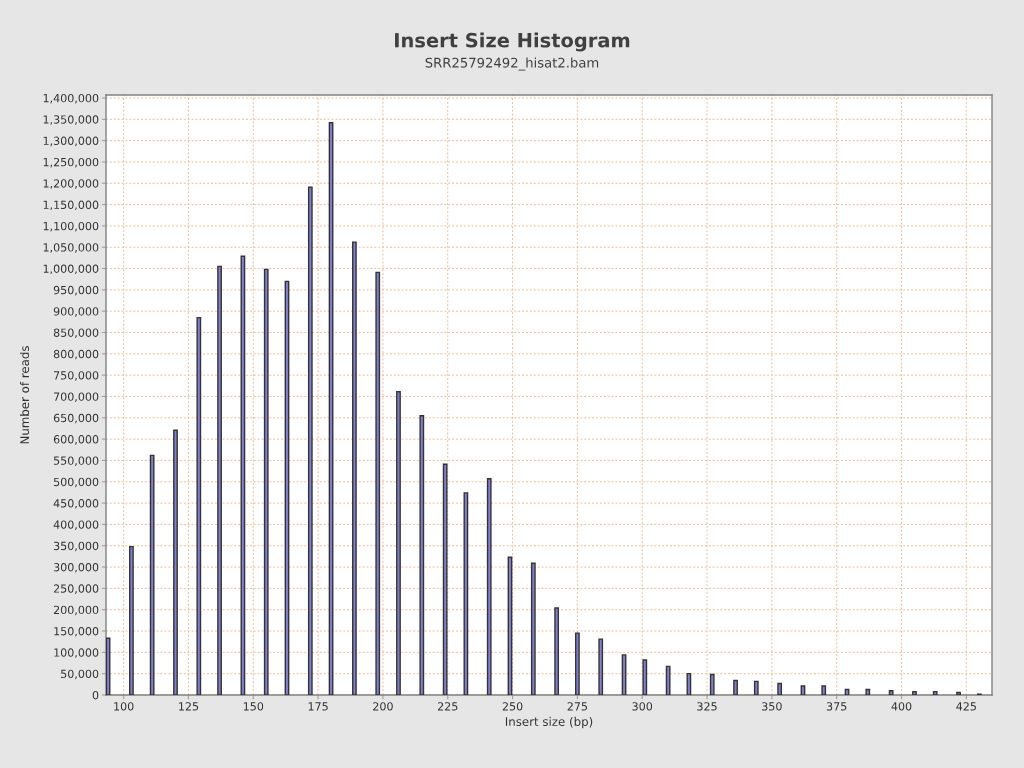 This screenshot has width=1024, height=768. I want to click on y-tick-label: 1,000,000, so click(71, 269).